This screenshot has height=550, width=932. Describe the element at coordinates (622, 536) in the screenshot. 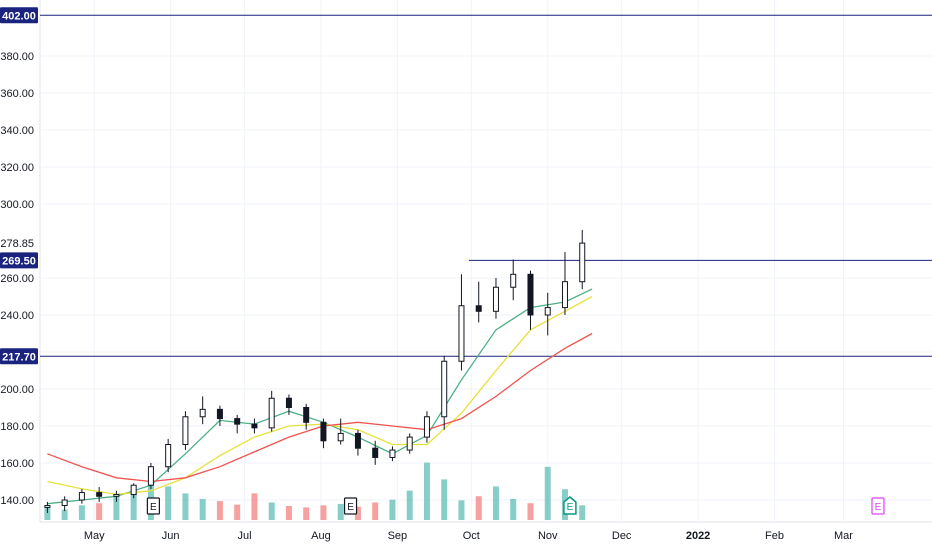

I see `x-tick-label: Dec` at that location.